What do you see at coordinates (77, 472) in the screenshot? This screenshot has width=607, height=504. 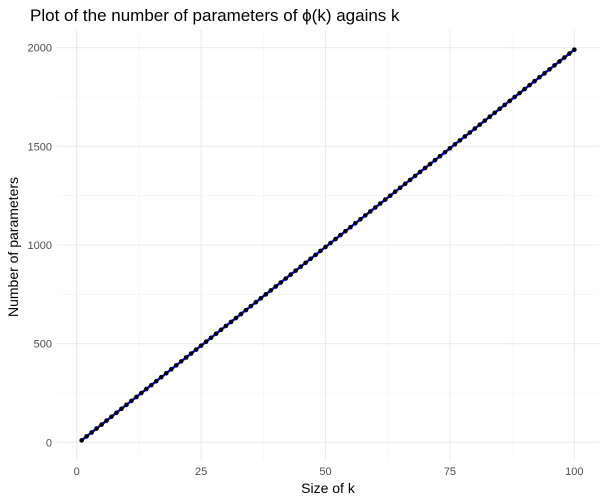 I see `x-tick-label: 0` at bounding box center [77, 472].